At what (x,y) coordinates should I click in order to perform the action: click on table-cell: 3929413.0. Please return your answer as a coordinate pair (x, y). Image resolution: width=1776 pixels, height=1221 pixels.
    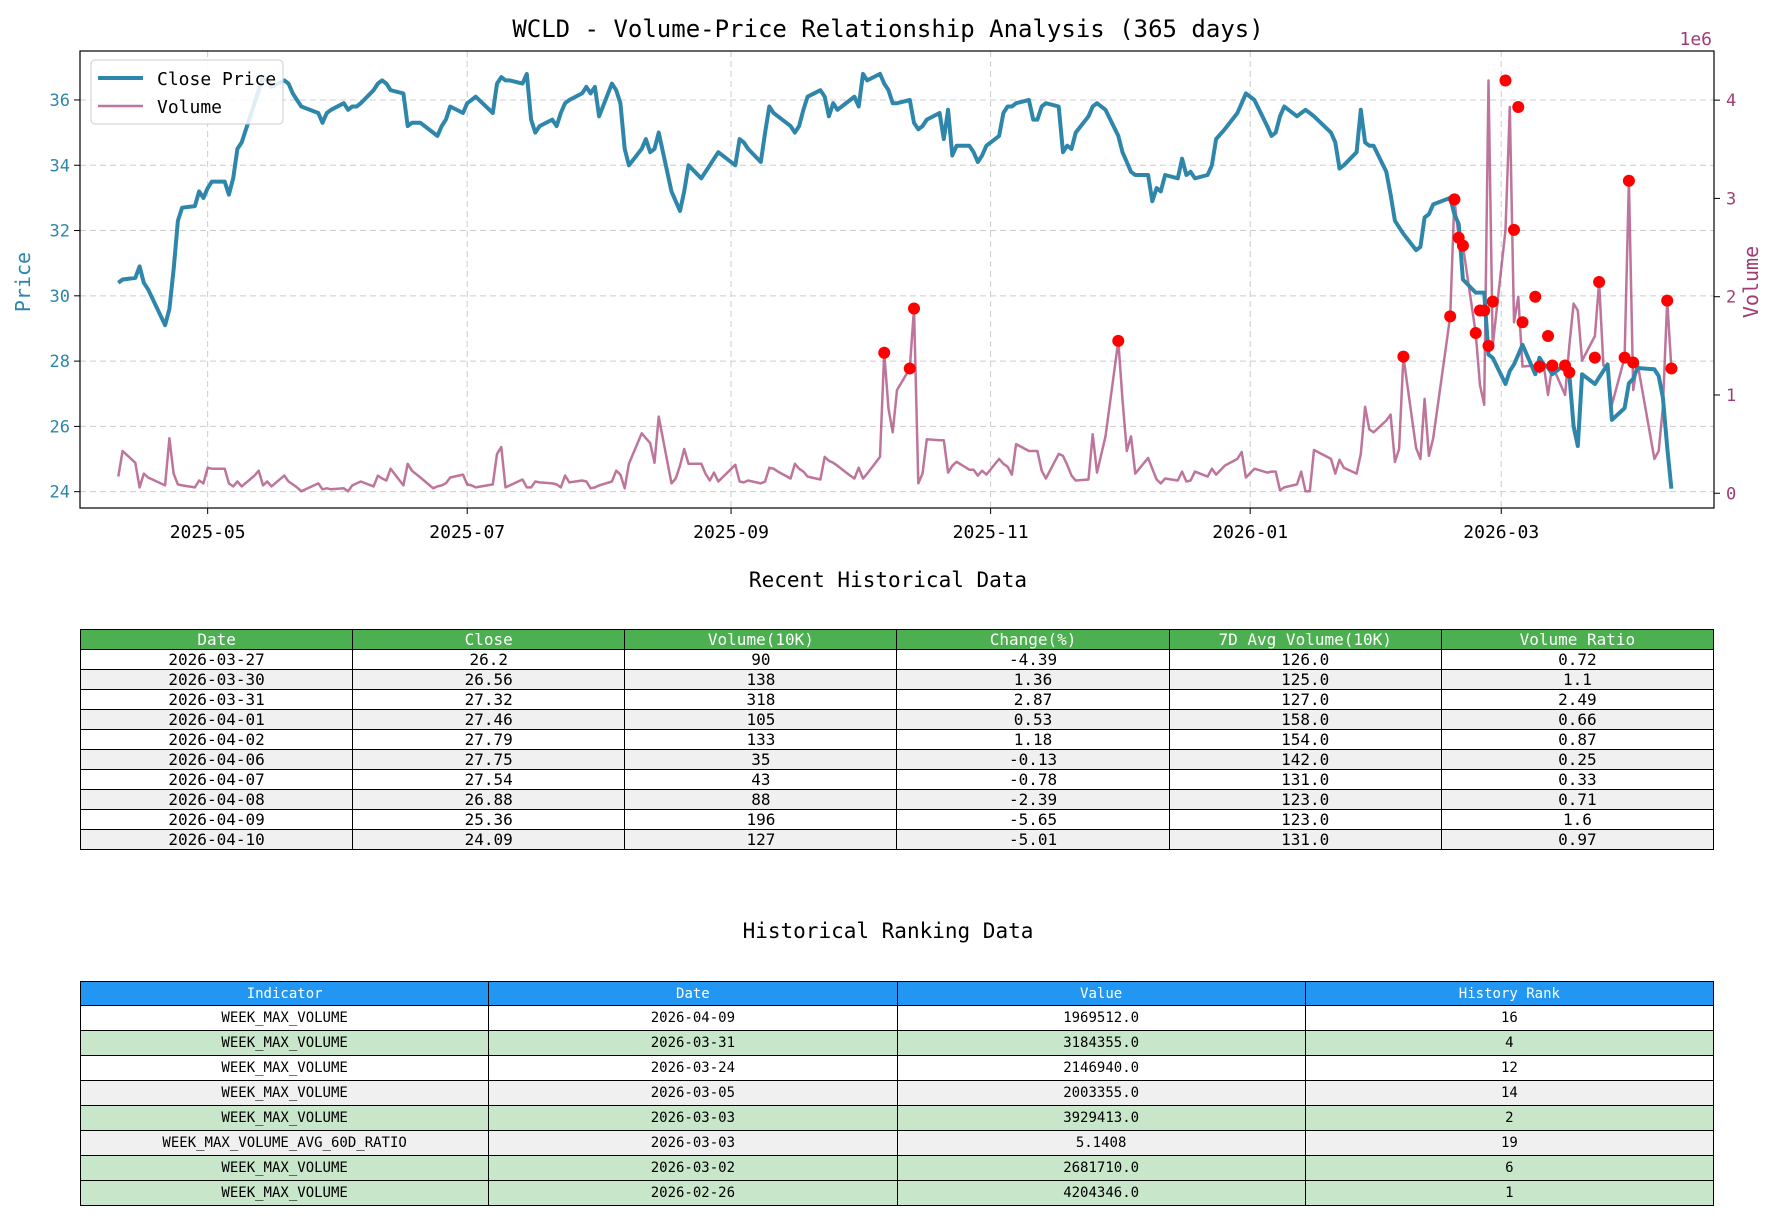
    Looking at the image, I should click on (1101, 1118).